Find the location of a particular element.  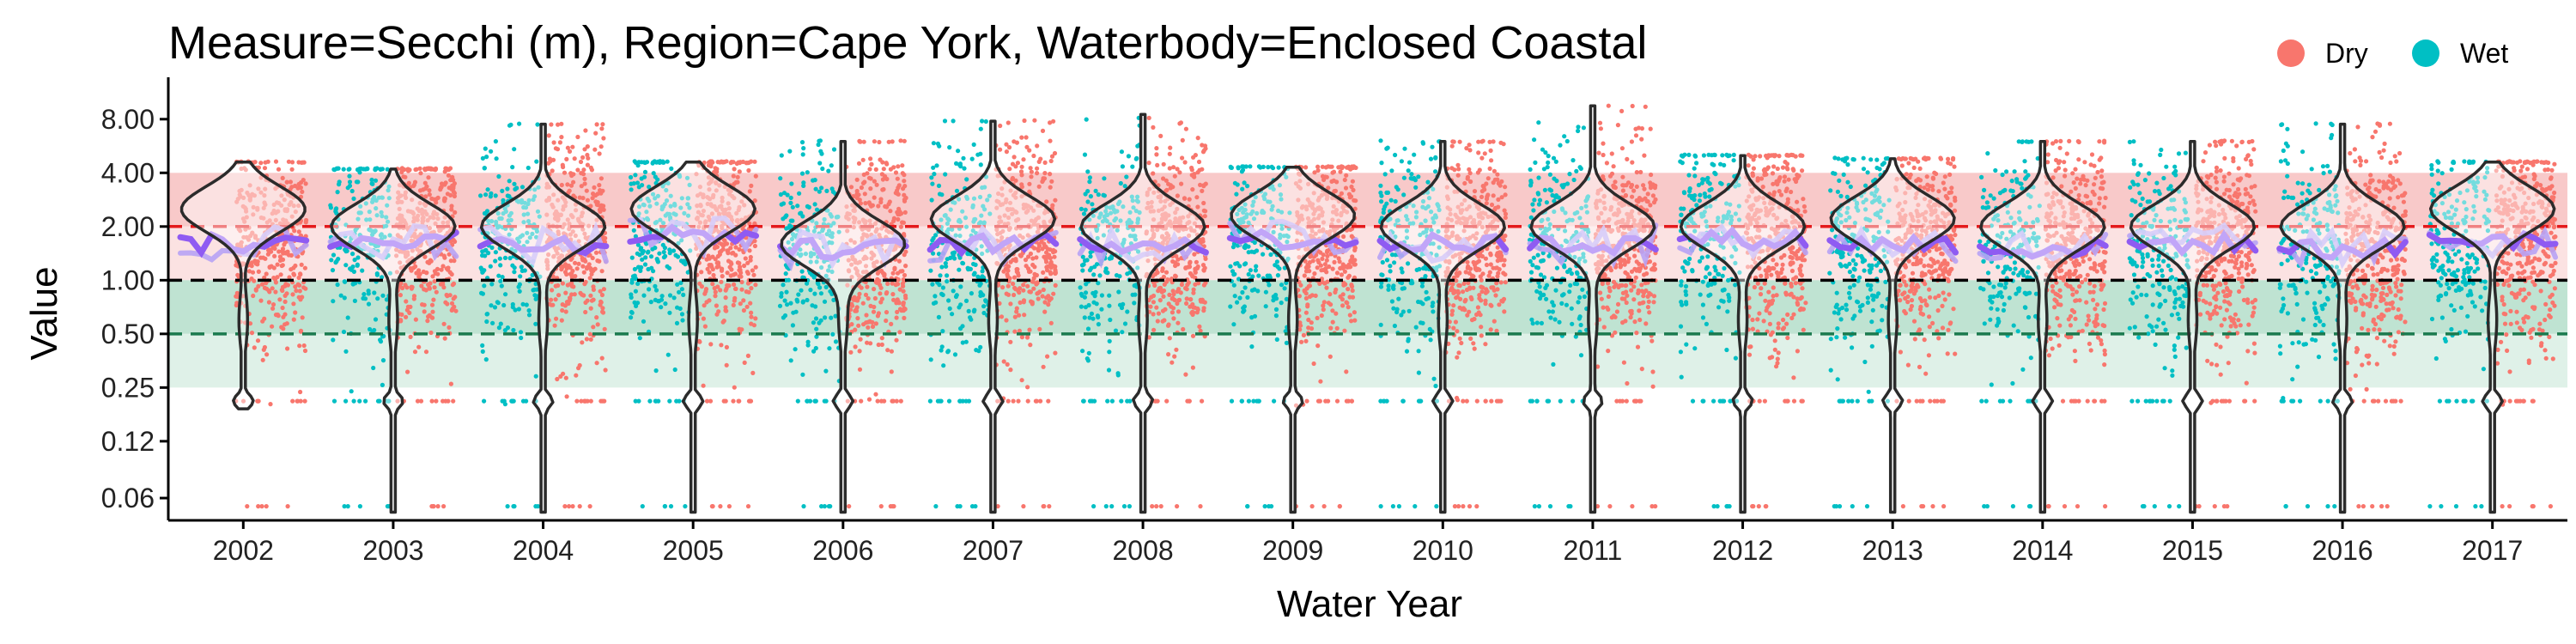

trend-2008 is located at coordinates (1143, 246).